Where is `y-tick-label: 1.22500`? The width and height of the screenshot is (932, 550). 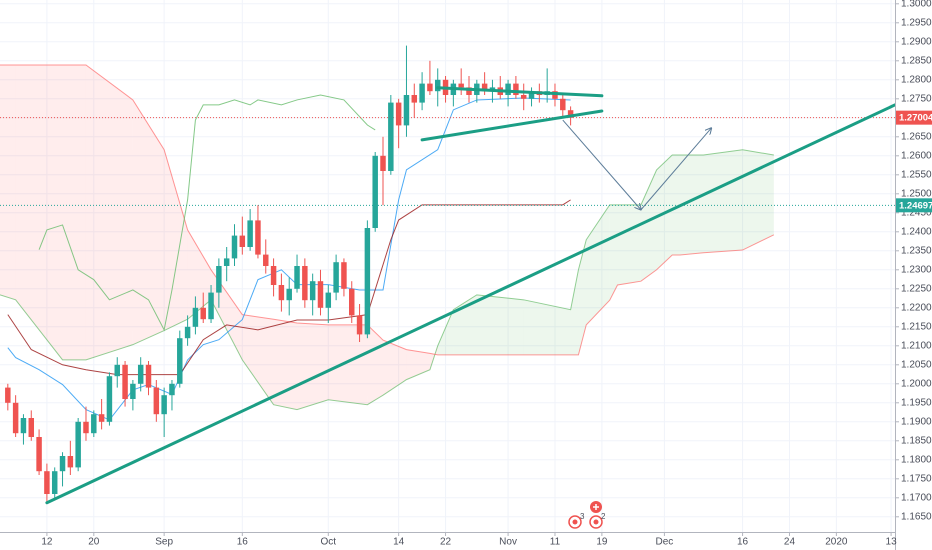
y-tick-label: 1.22500 is located at coordinates (916, 288).